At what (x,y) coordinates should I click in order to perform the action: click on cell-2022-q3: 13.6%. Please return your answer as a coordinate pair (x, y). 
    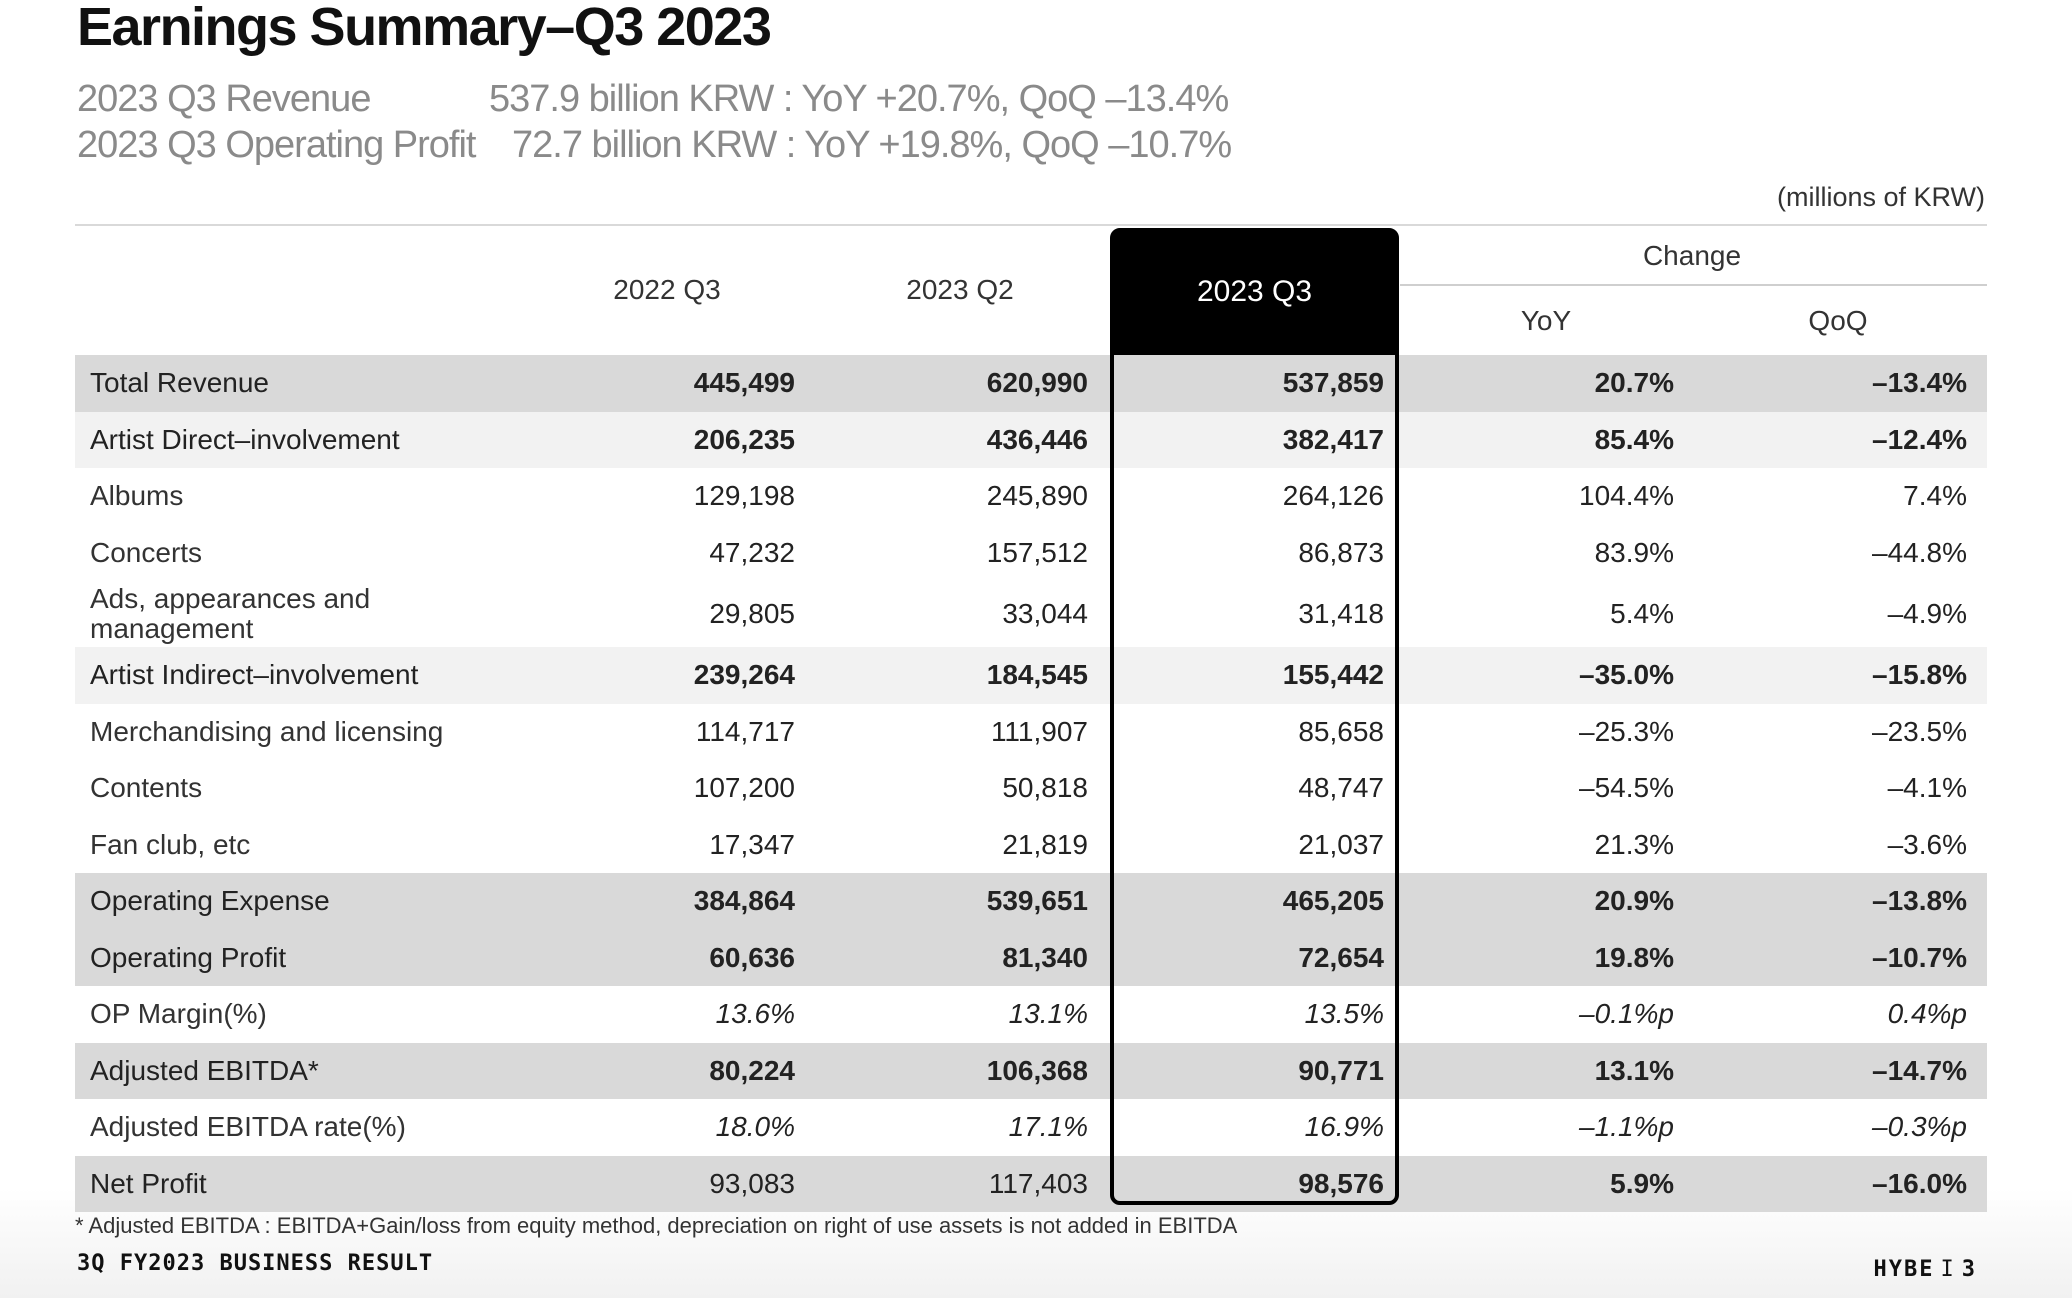
    Looking at the image, I should click on (755, 1014).